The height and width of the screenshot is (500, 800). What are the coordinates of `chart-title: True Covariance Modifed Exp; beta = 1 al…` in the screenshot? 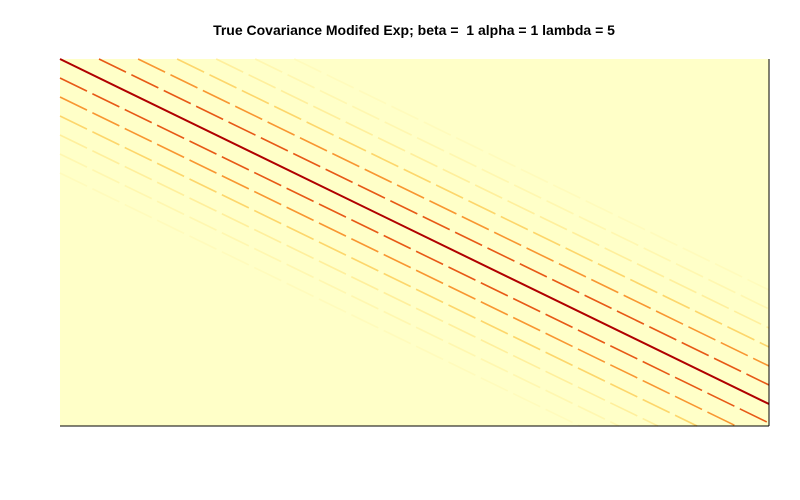 It's located at (414, 30).